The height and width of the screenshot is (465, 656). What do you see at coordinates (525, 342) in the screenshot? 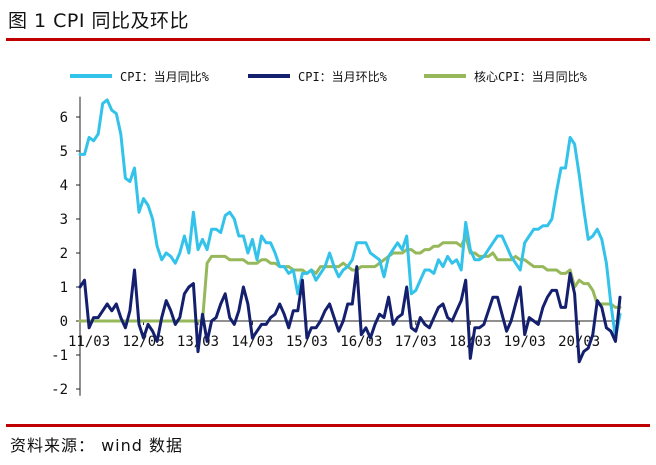
I see `x-tick-label: 19/03` at bounding box center [525, 342].